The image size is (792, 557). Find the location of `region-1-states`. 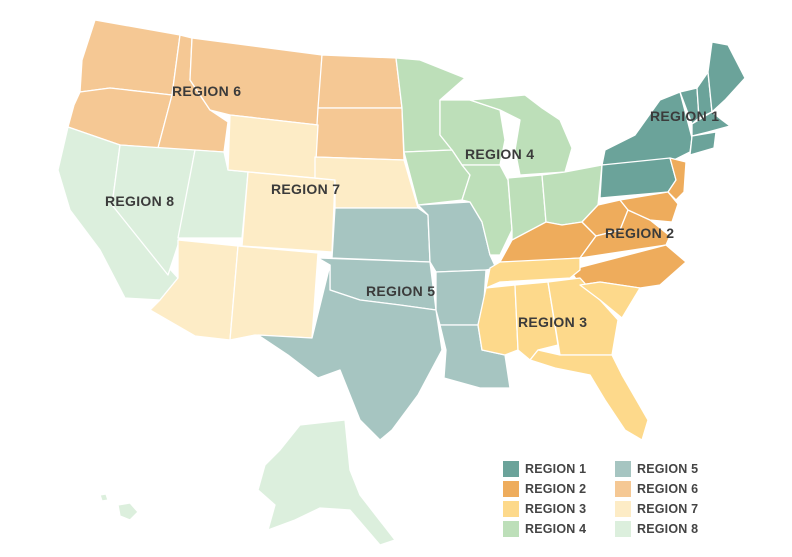

region-1-states is located at coordinates (672, 120).